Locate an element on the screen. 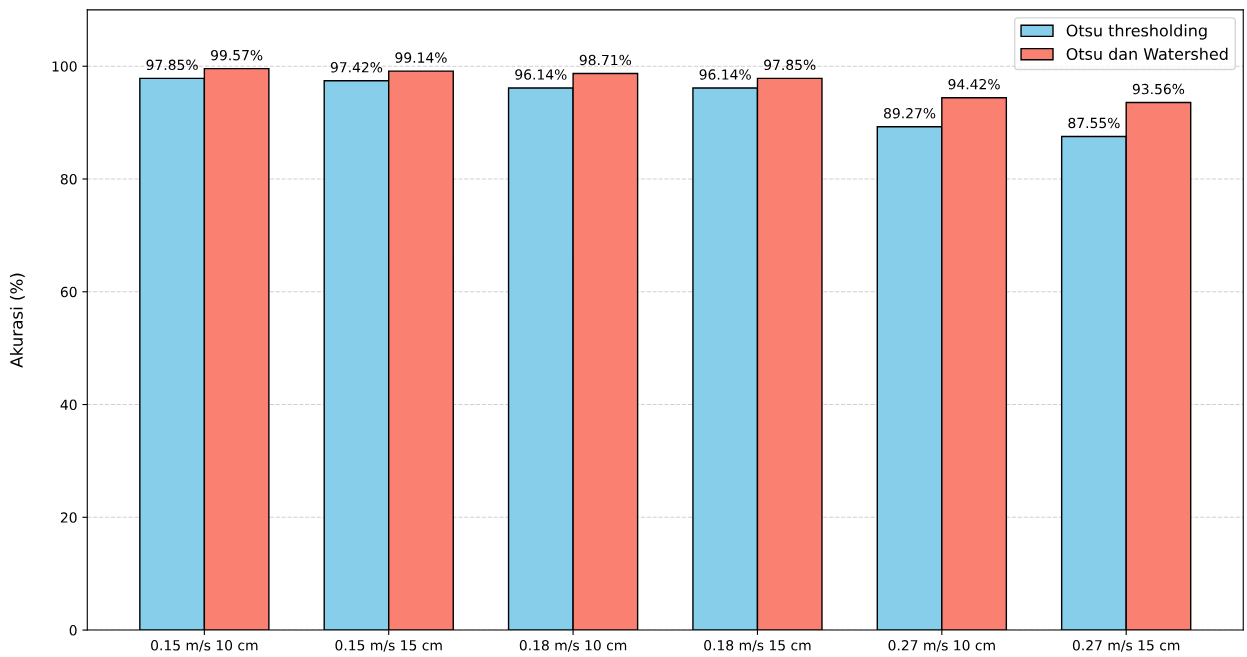 The height and width of the screenshot is (657, 1247). data-label: 93.56% is located at coordinates (1158, 89).